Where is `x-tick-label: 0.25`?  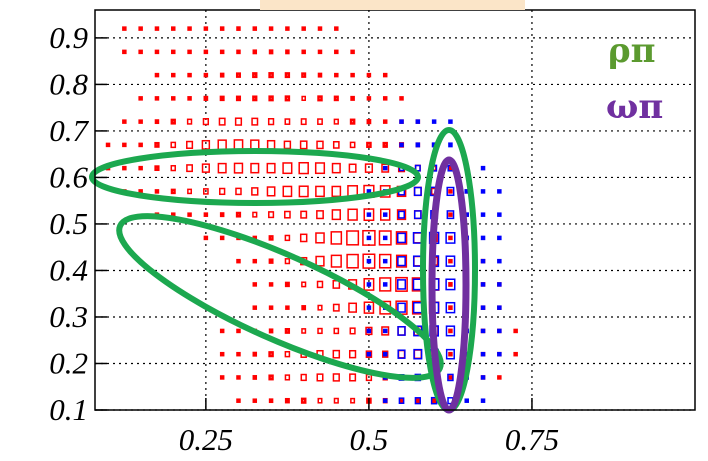
x-tick-label: 0.25 is located at coordinates (206, 439).